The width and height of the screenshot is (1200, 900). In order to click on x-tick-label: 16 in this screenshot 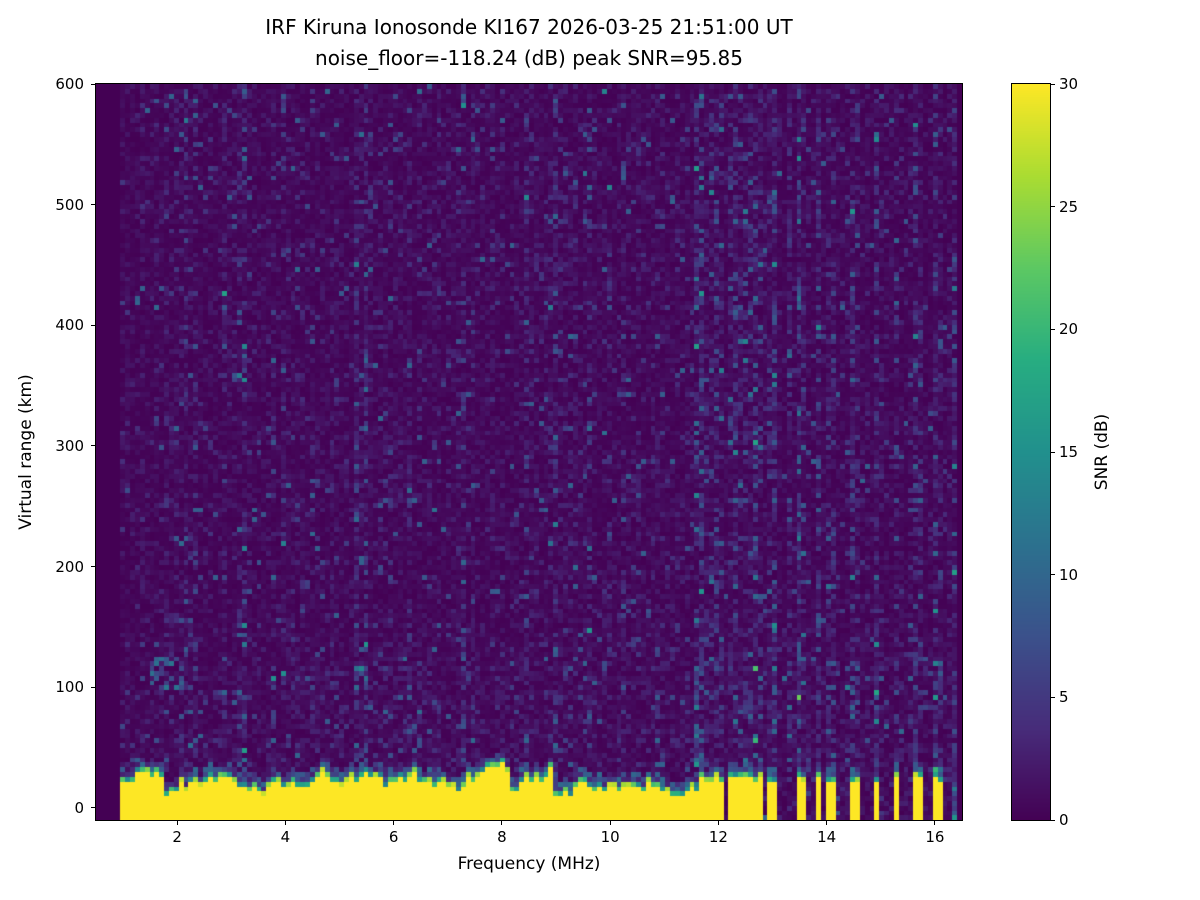, I will do `click(935, 837)`.